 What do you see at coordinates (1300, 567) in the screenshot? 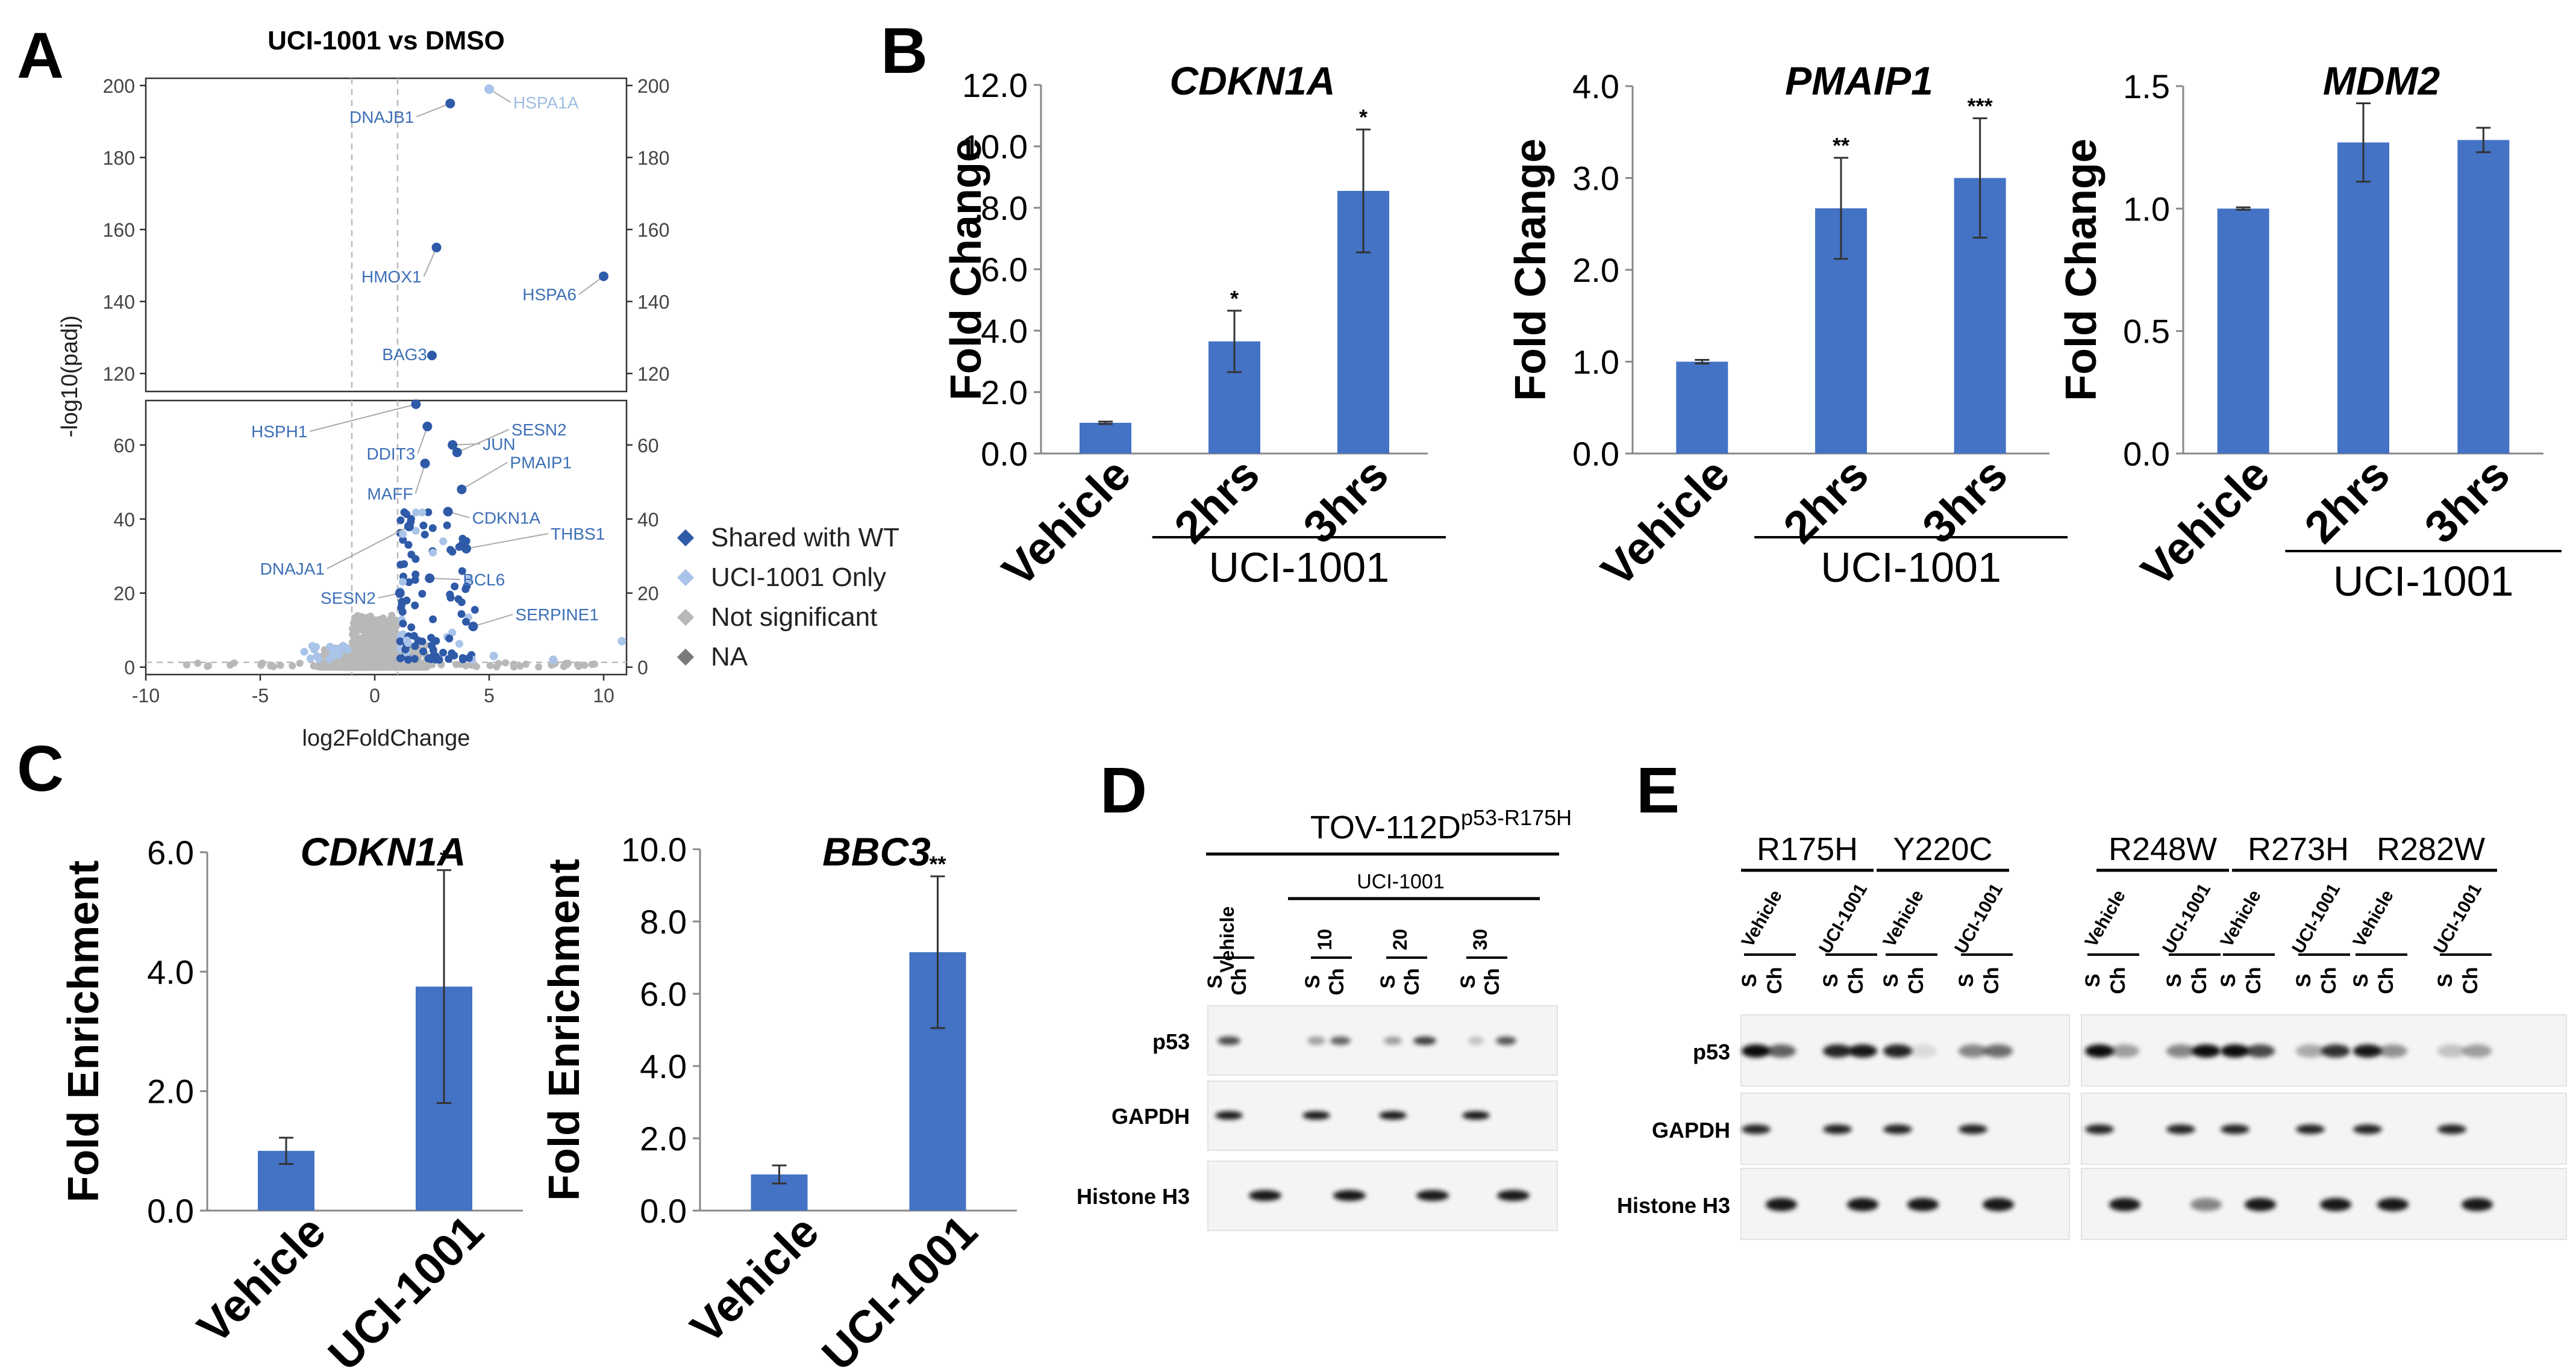
I see `group-label: UCI-1001` at bounding box center [1300, 567].